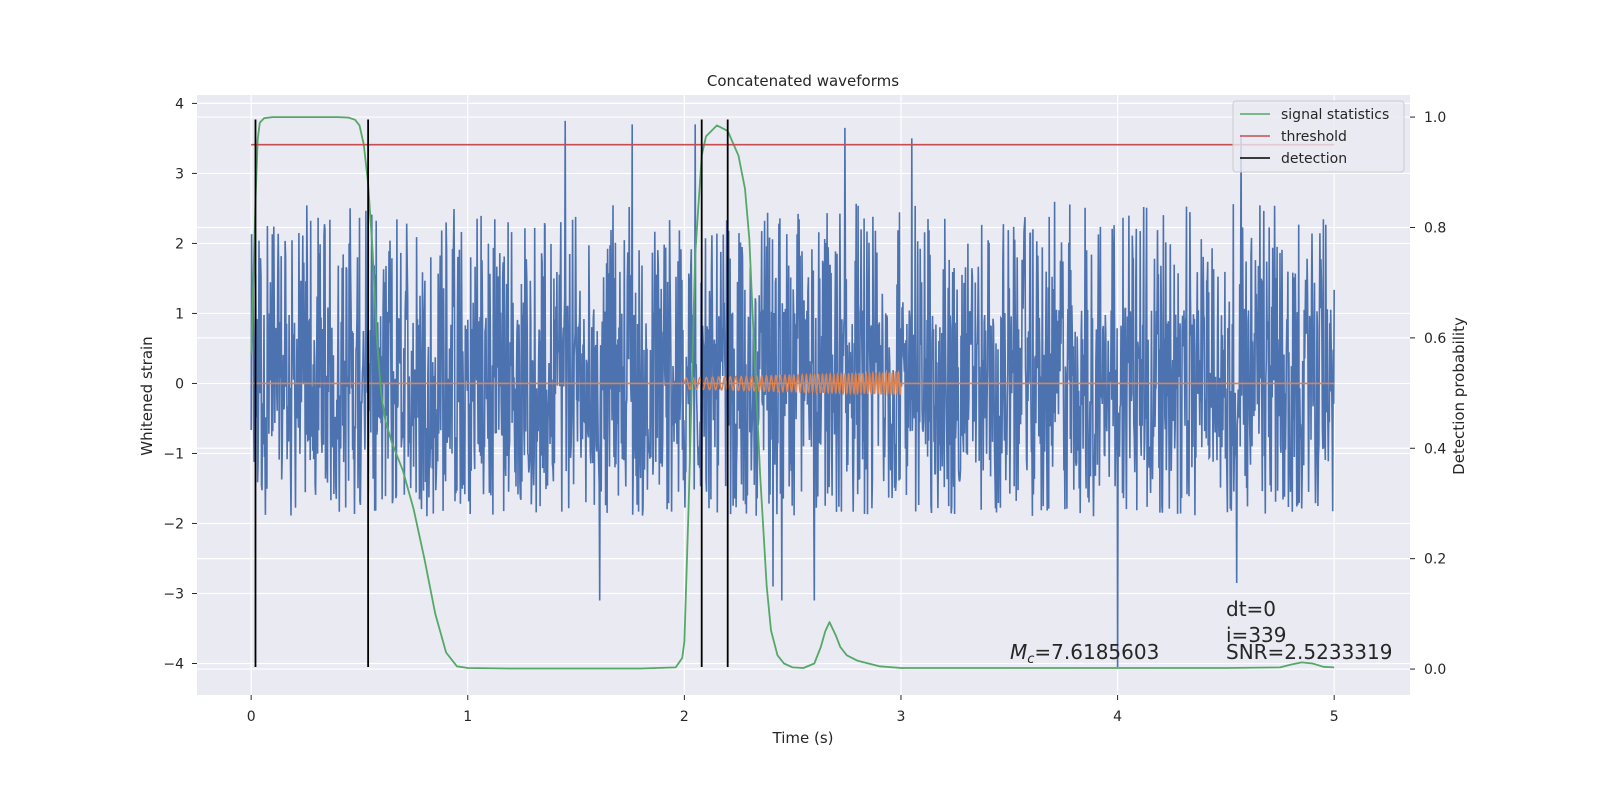 The width and height of the screenshot is (1600, 800). Describe the element at coordinates (684, 717) in the screenshot. I see `x-tick-label: 2` at that location.